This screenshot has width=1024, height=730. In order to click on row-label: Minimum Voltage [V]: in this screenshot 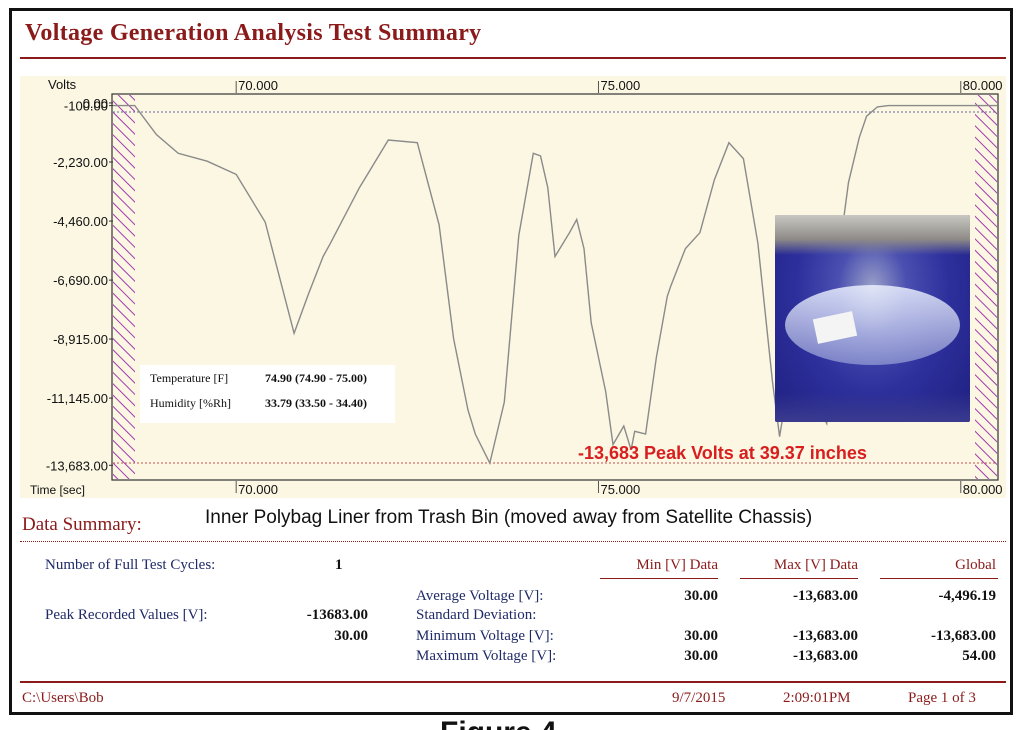, I will do `click(485, 636)`.